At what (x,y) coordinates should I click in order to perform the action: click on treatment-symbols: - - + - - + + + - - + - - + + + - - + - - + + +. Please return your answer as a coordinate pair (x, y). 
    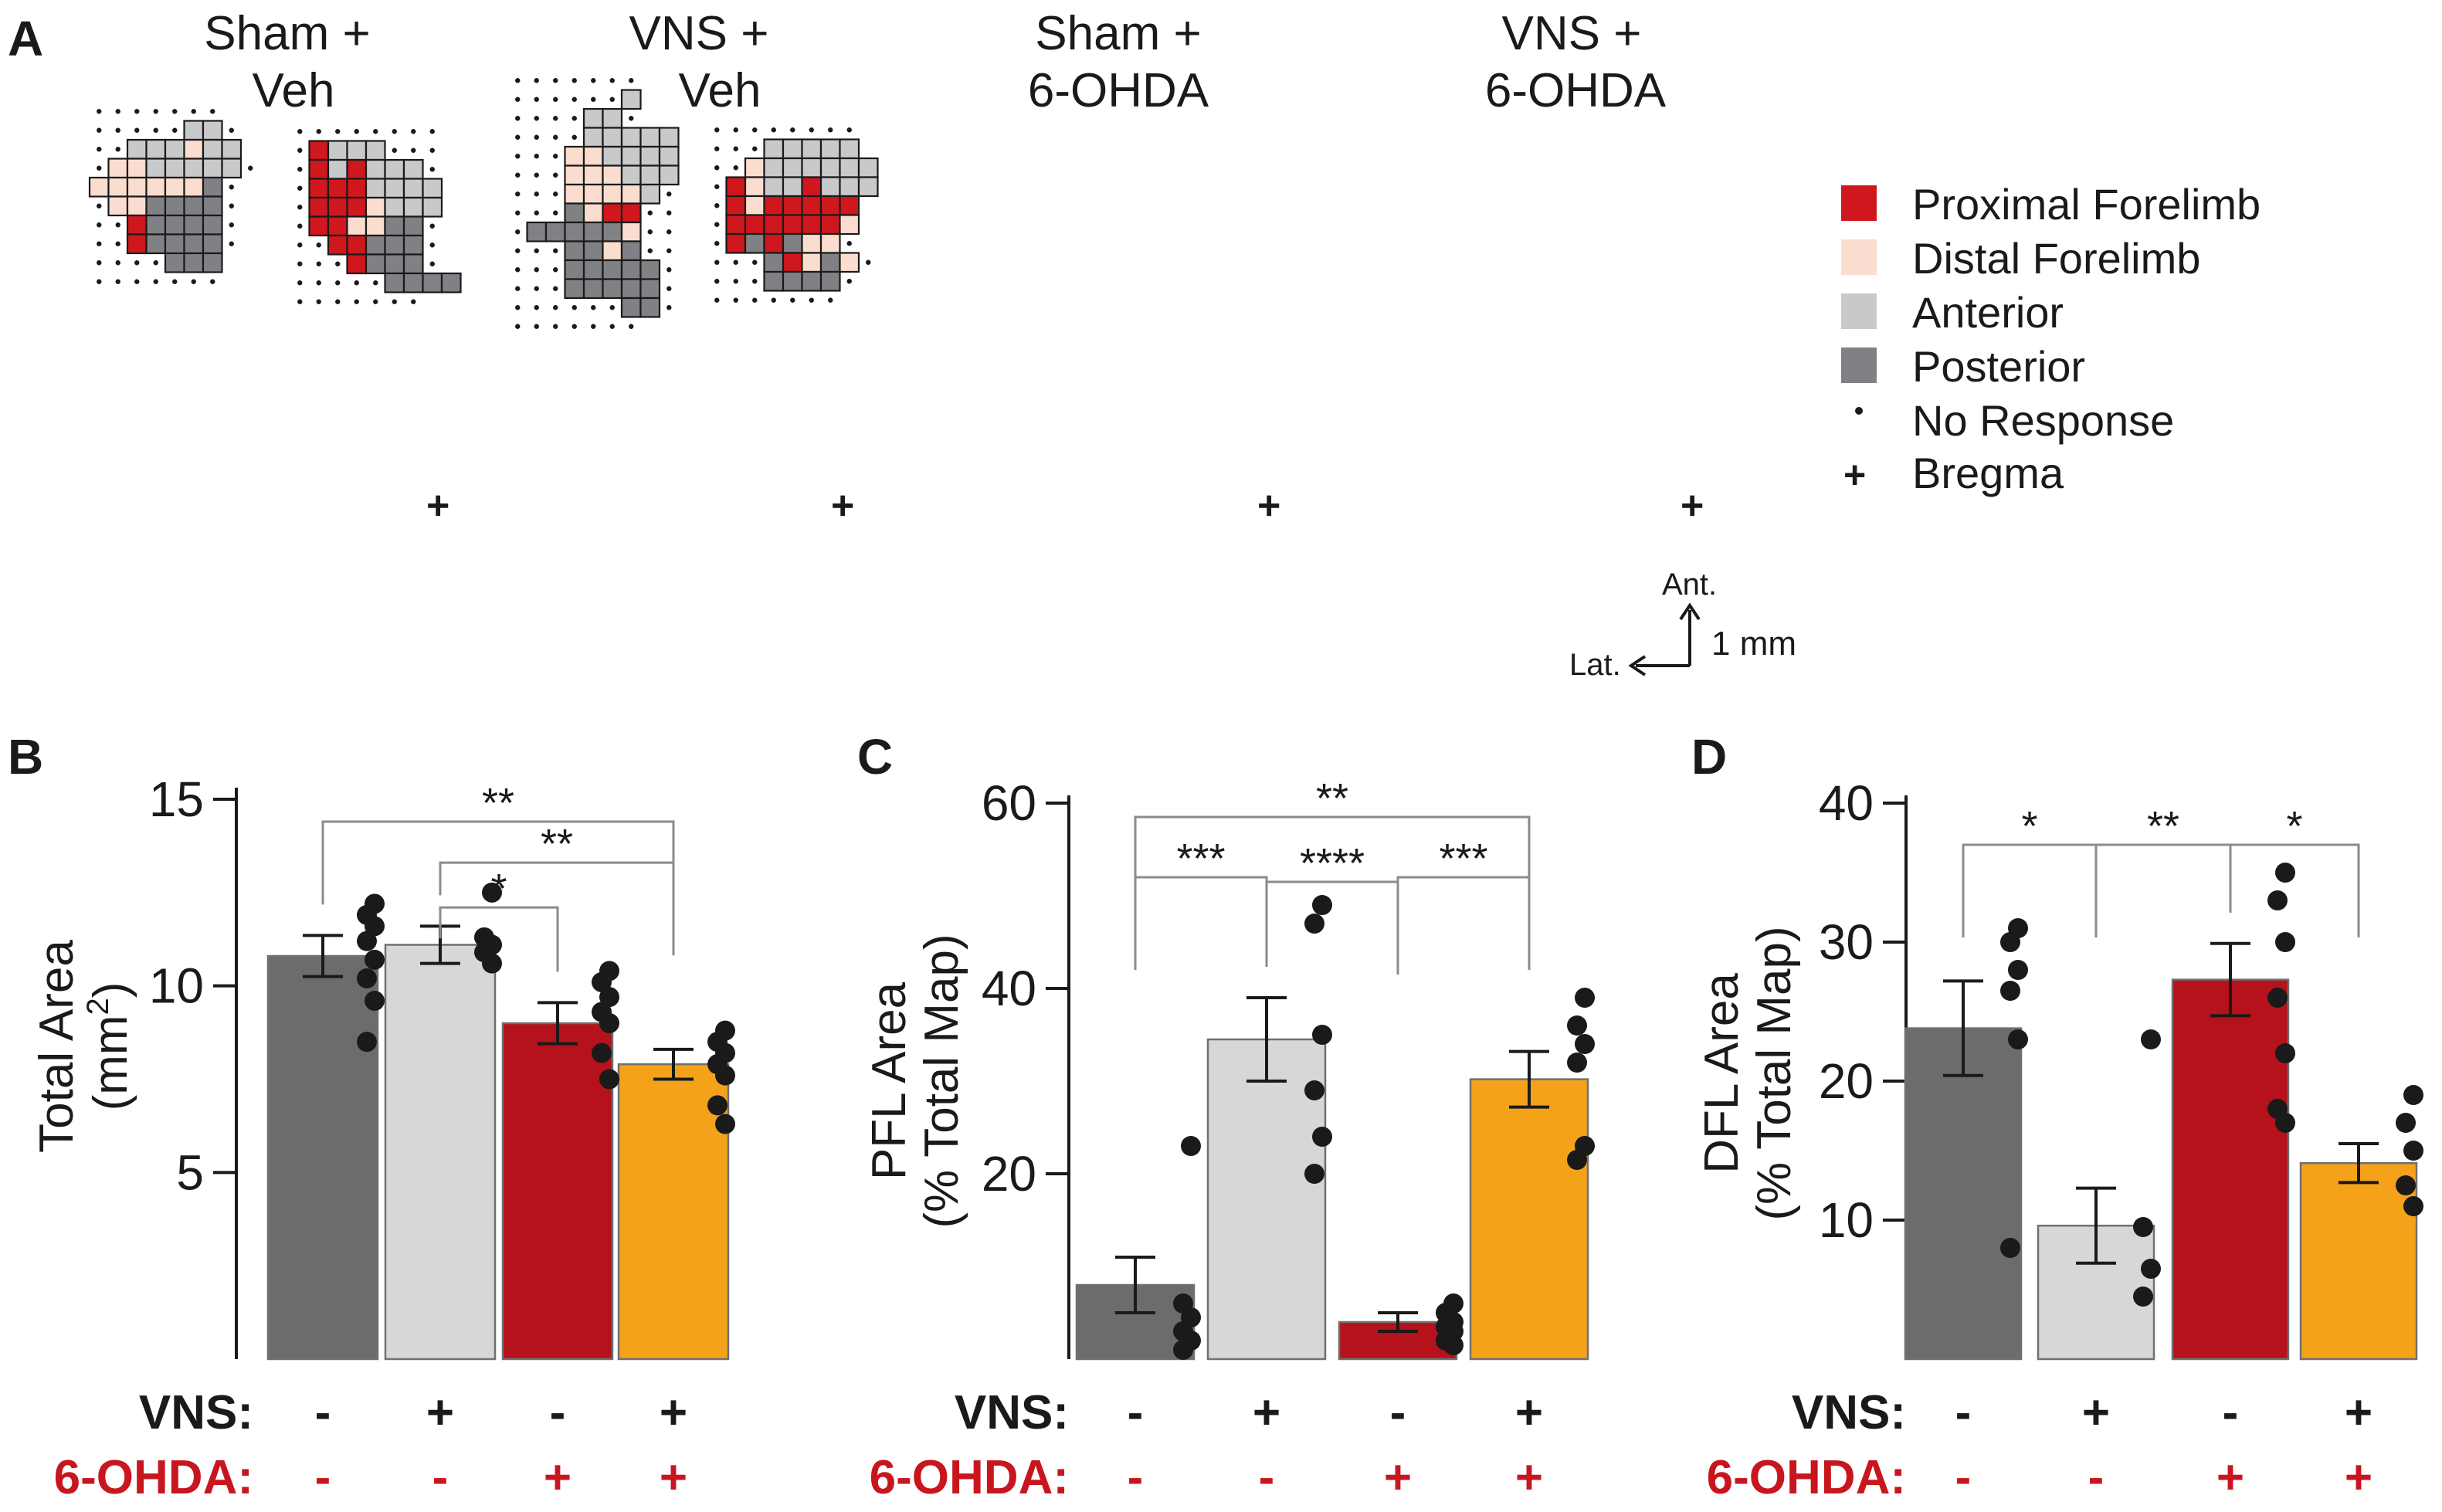
    Looking at the image, I should click on (1343, 1445).